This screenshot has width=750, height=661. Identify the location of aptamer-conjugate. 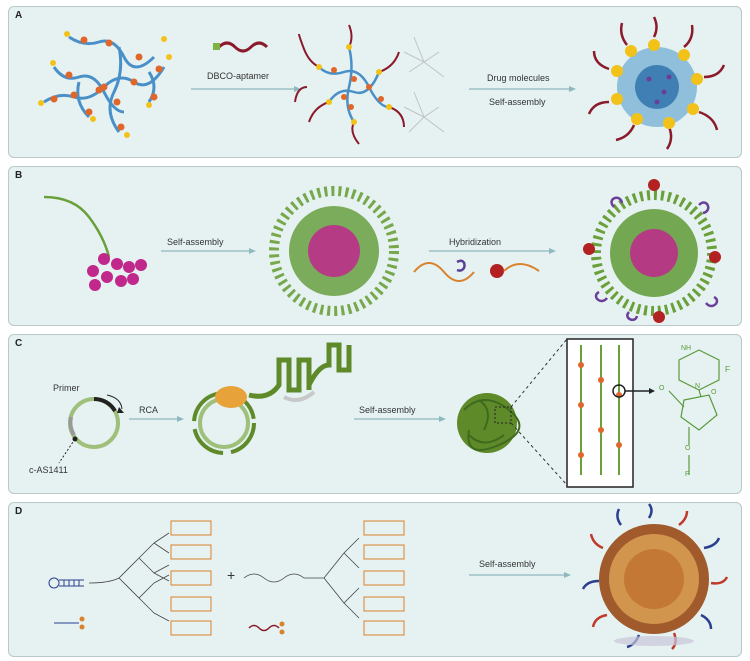
(349, 84).